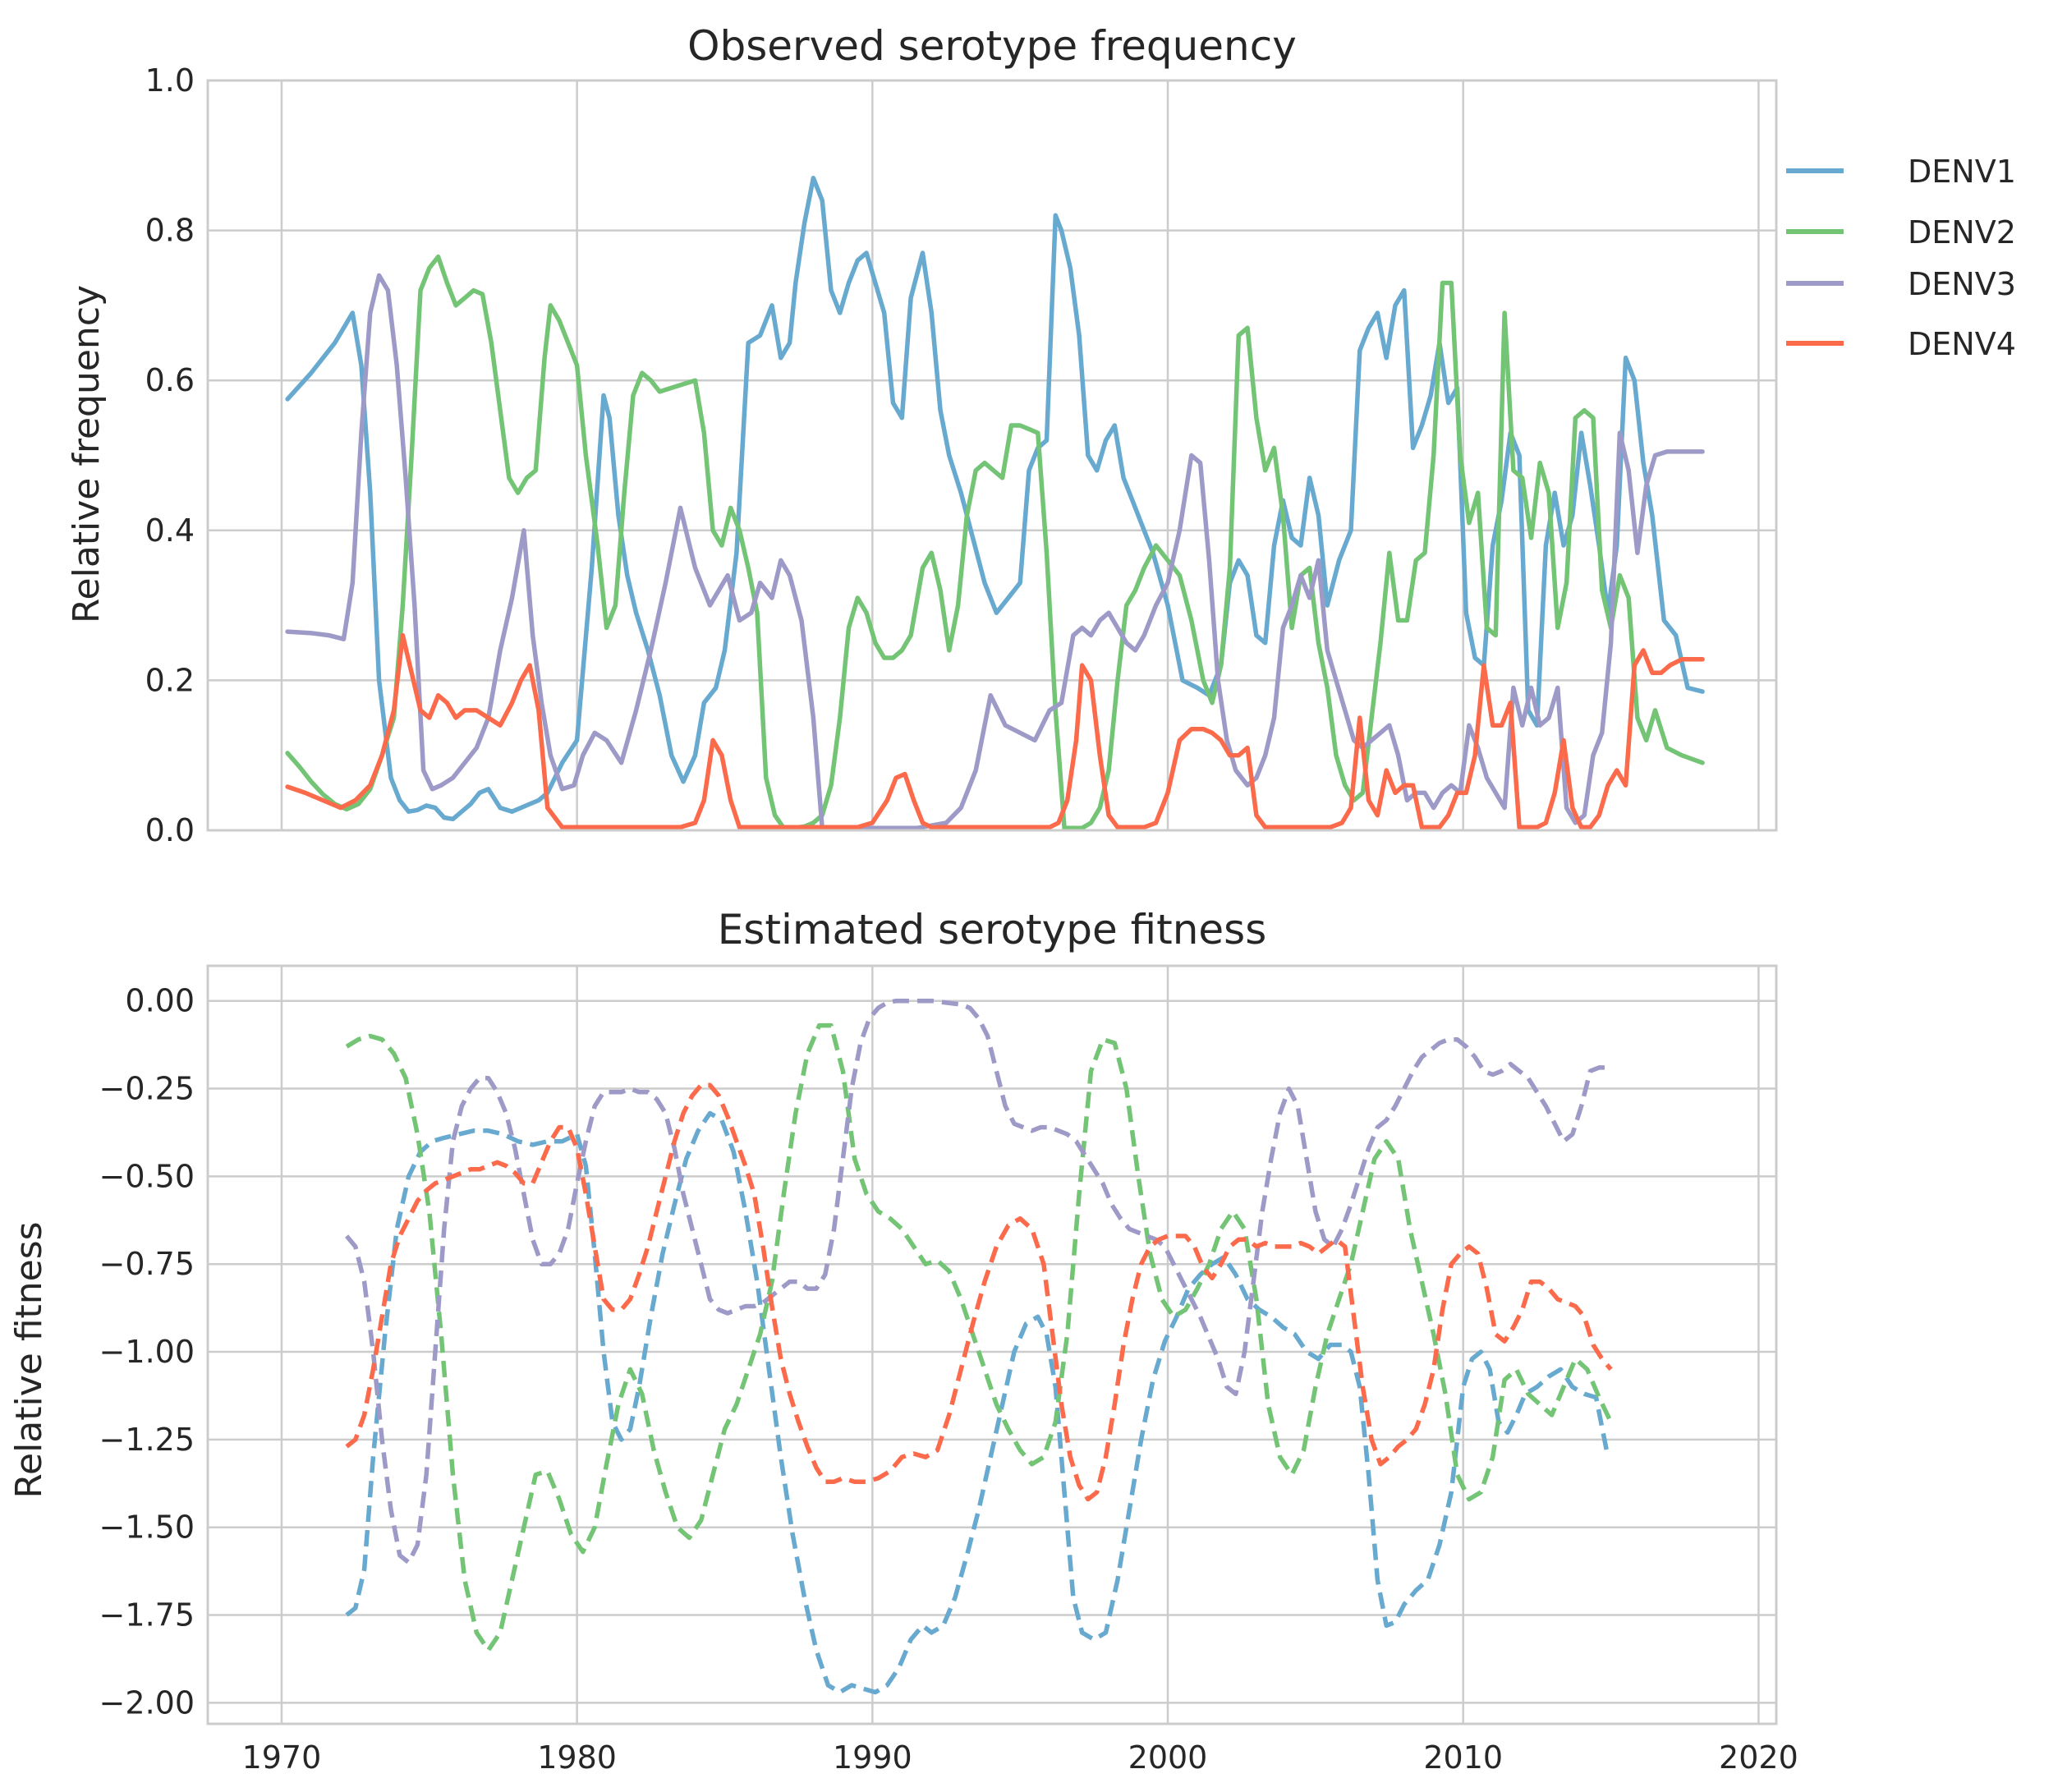 This screenshot has height=1792, width=2067. Describe the element at coordinates (170, 531) in the screenshot. I see `frequency-y-tick-label: 0.4` at that location.